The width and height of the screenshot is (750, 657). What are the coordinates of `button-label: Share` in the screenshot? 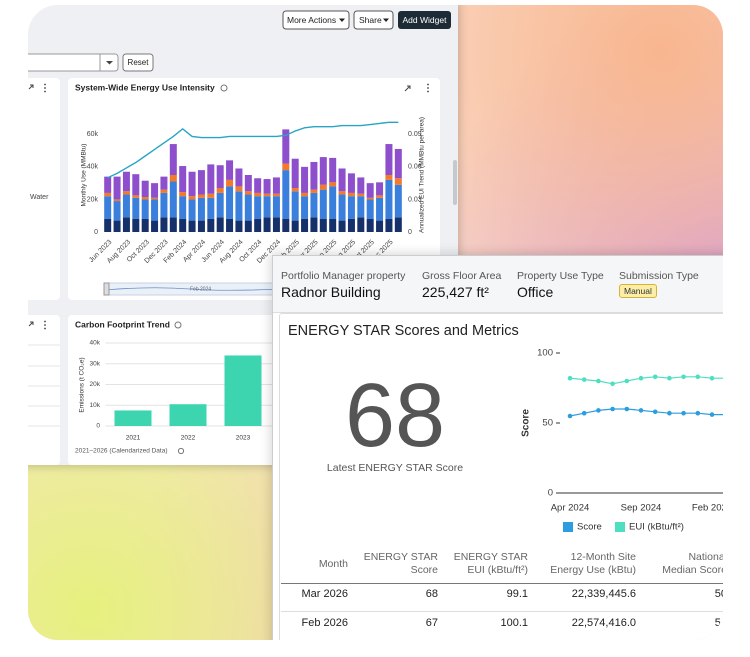 It's located at (370, 20).